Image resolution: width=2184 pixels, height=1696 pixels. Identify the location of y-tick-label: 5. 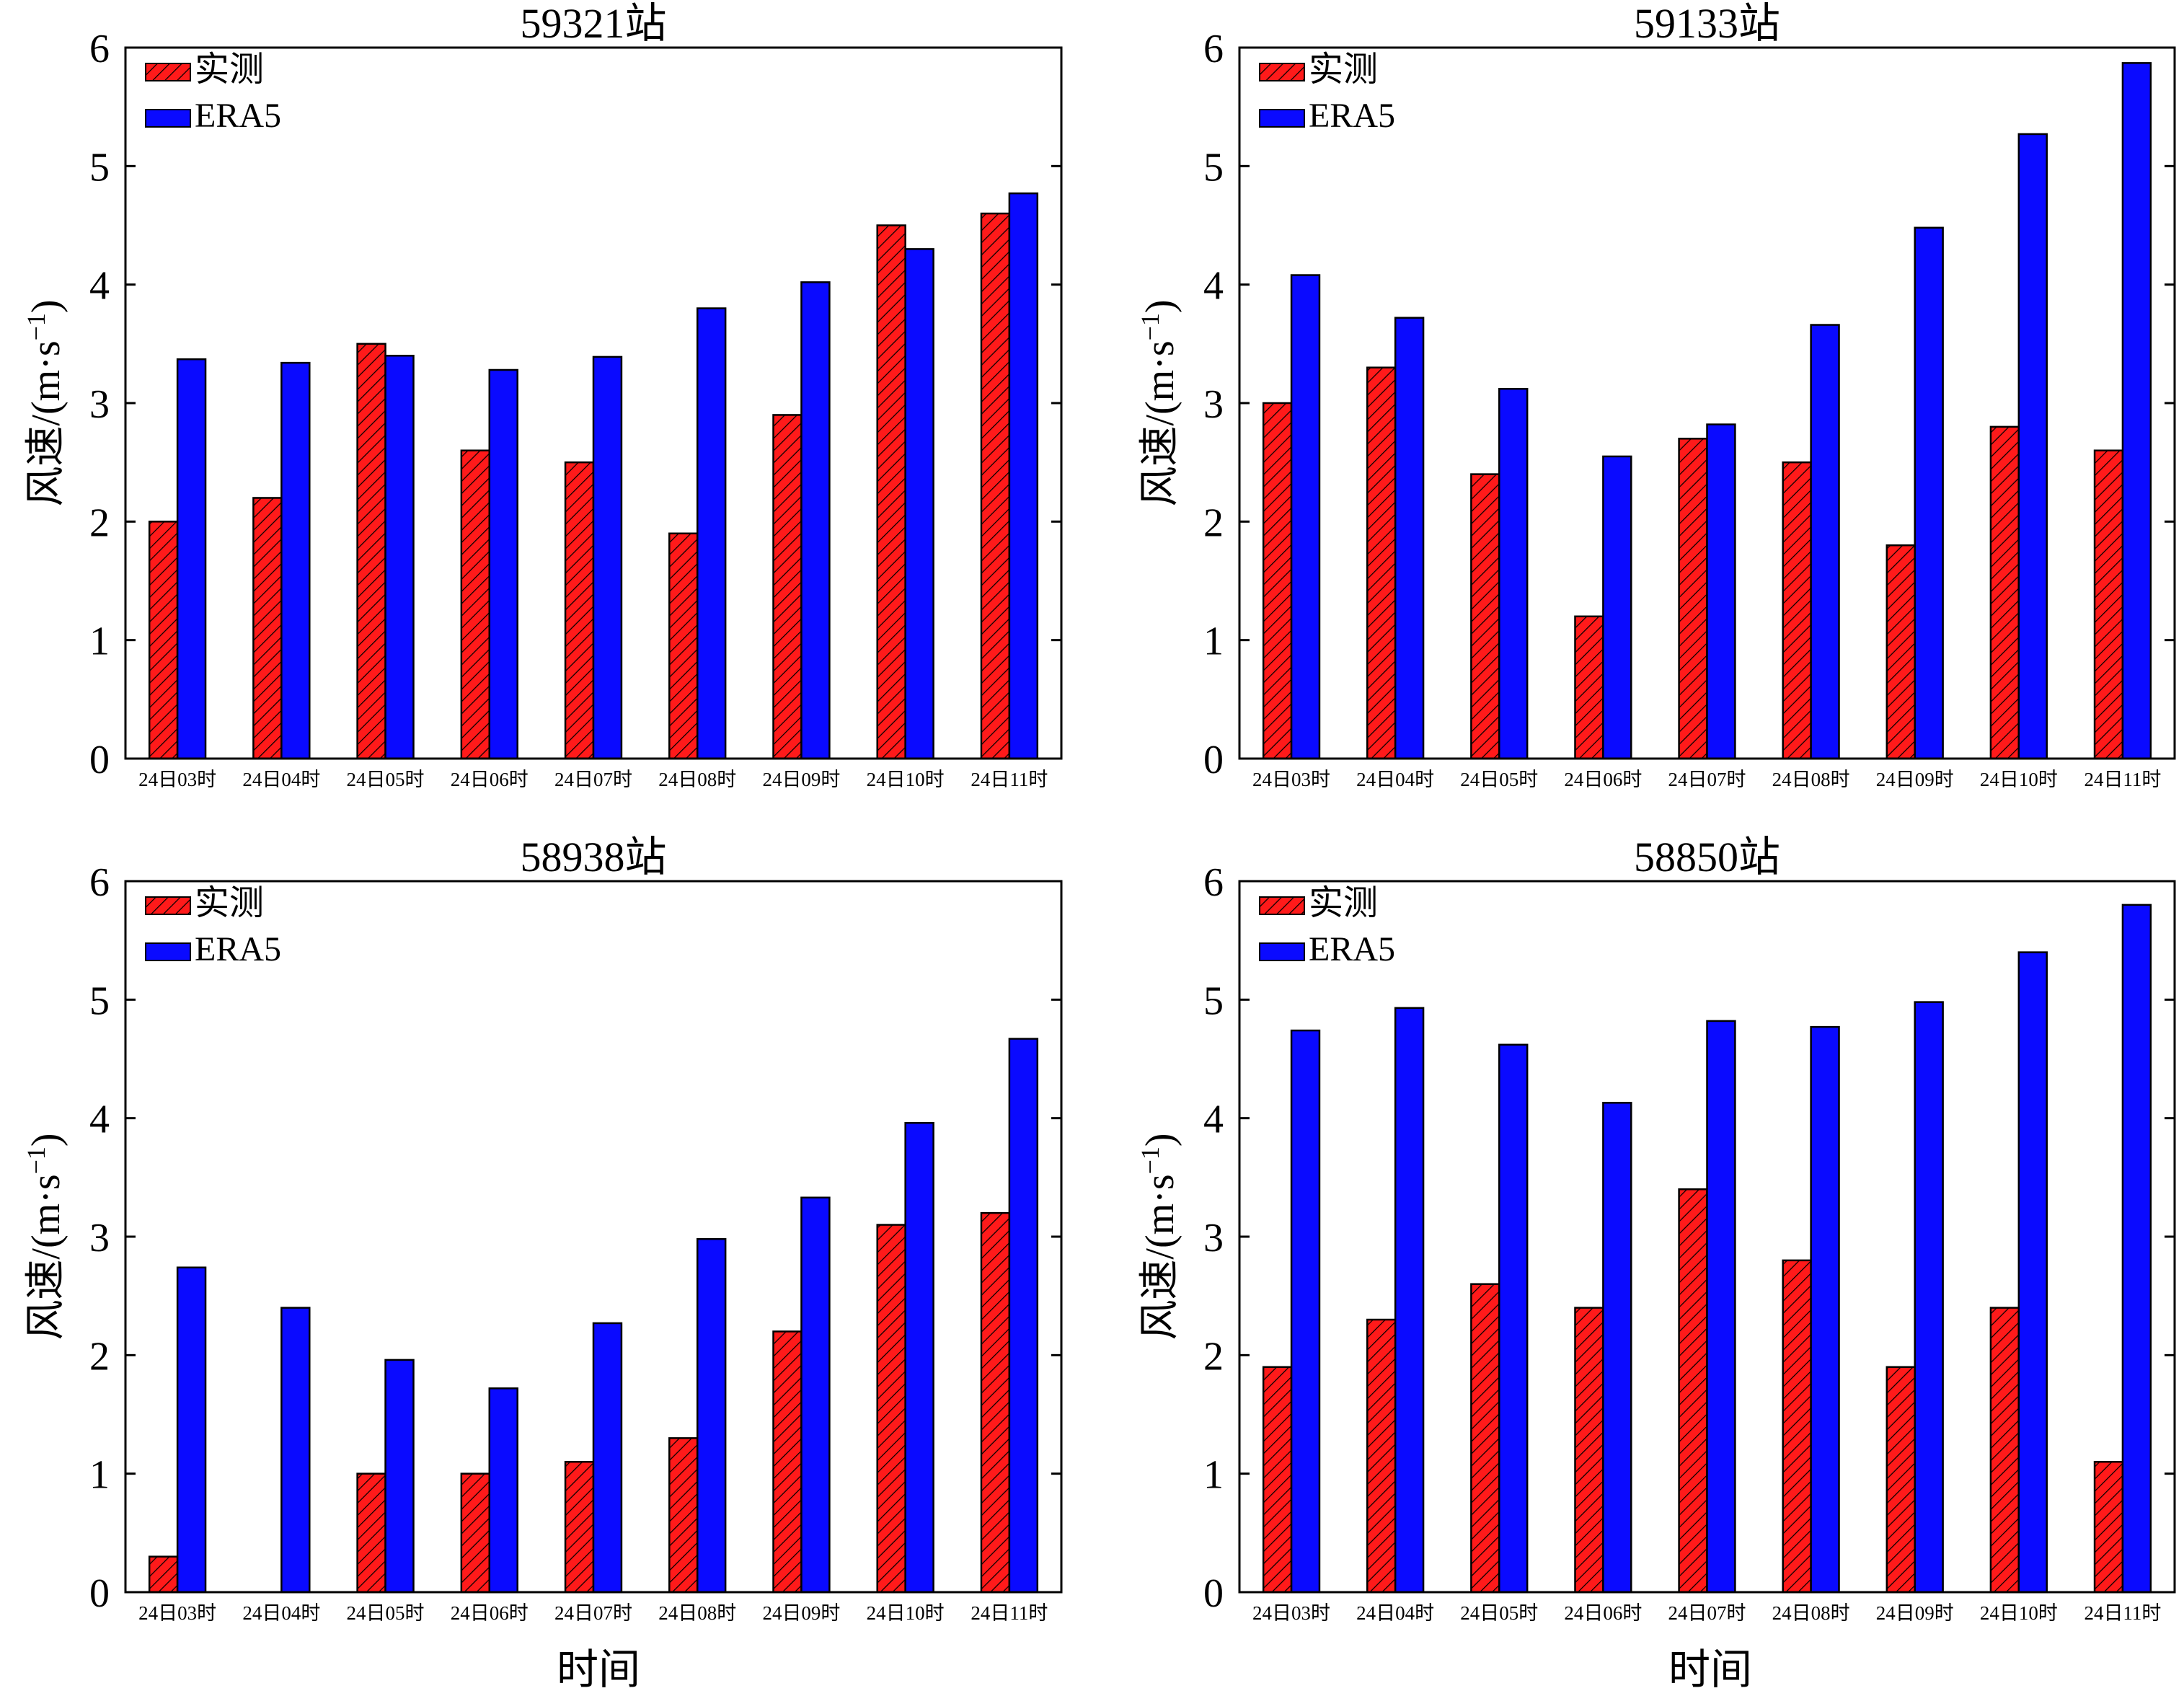
(1213, 1001).